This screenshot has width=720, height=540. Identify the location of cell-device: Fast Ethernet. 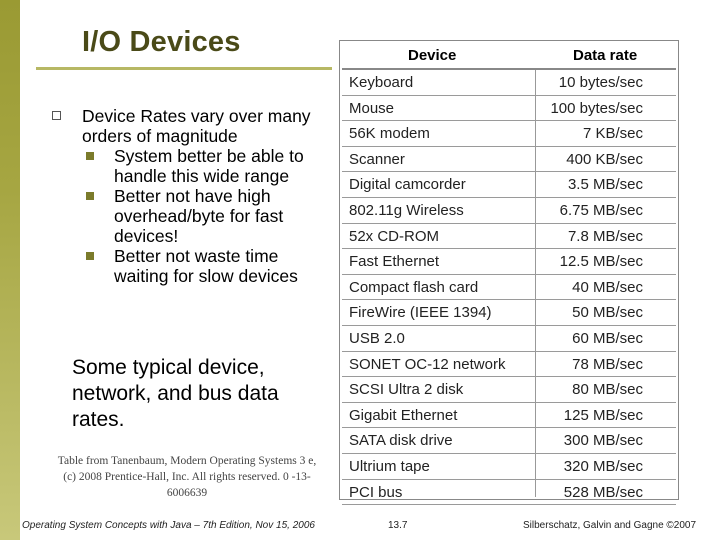
(394, 262).